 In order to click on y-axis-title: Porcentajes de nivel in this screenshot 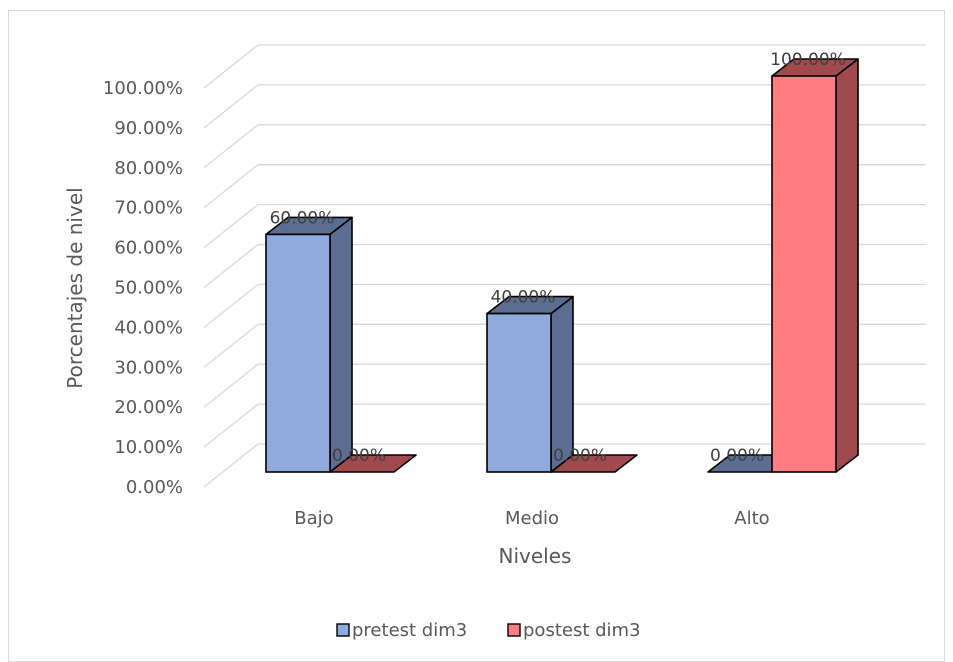, I will do `click(75, 287)`.